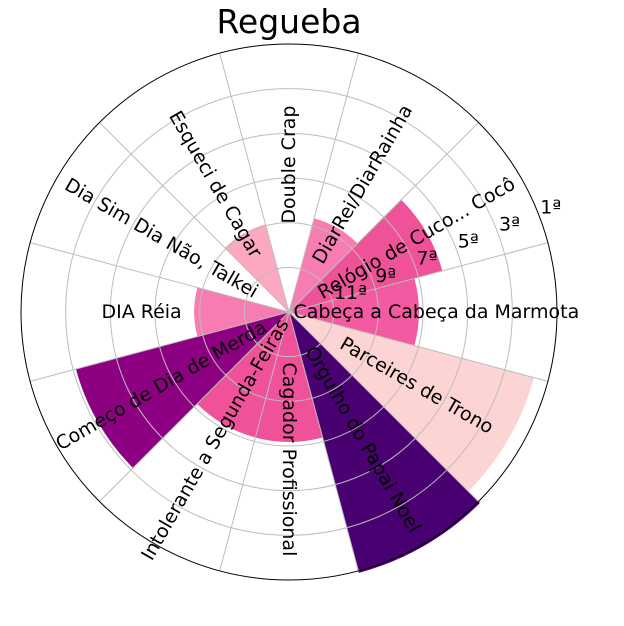 This screenshot has width=624, height=626. What do you see at coordinates (427, 259) in the screenshot?
I see `radial-tick-label-2: 7ª` at bounding box center [427, 259].